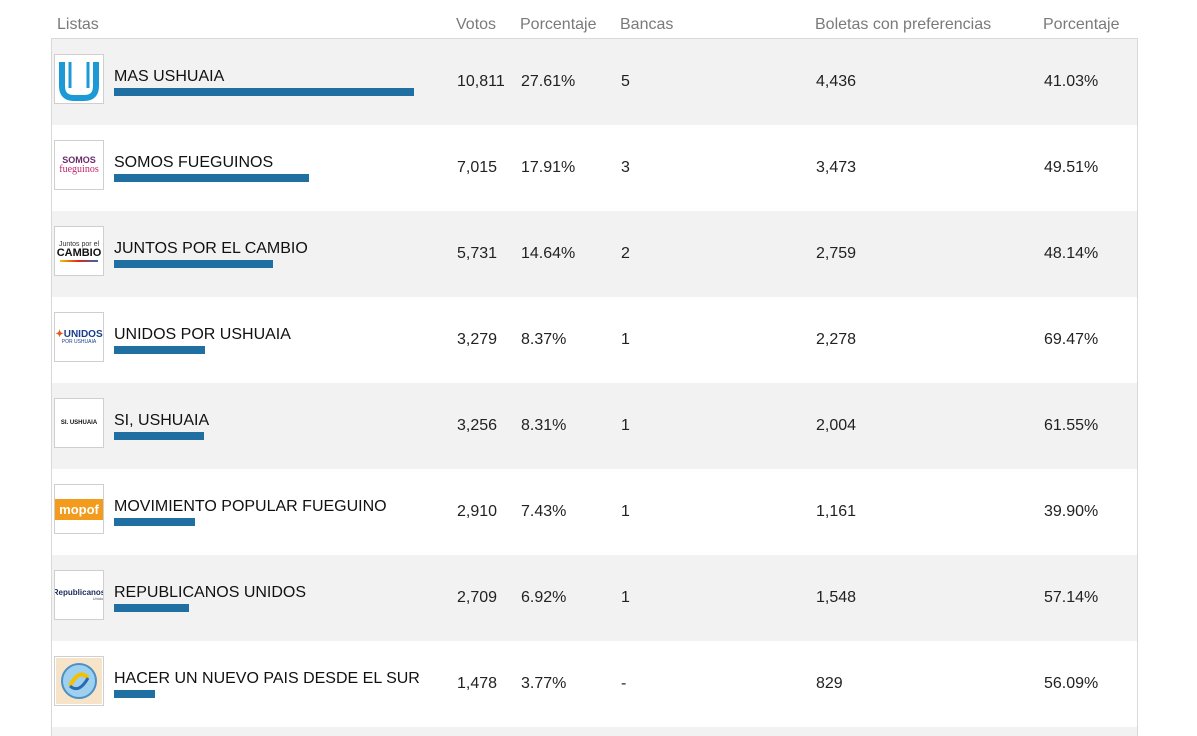 This screenshot has height=736, width=1197. I want to click on party-logo: SI. USHUAIA, so click(79, 423).